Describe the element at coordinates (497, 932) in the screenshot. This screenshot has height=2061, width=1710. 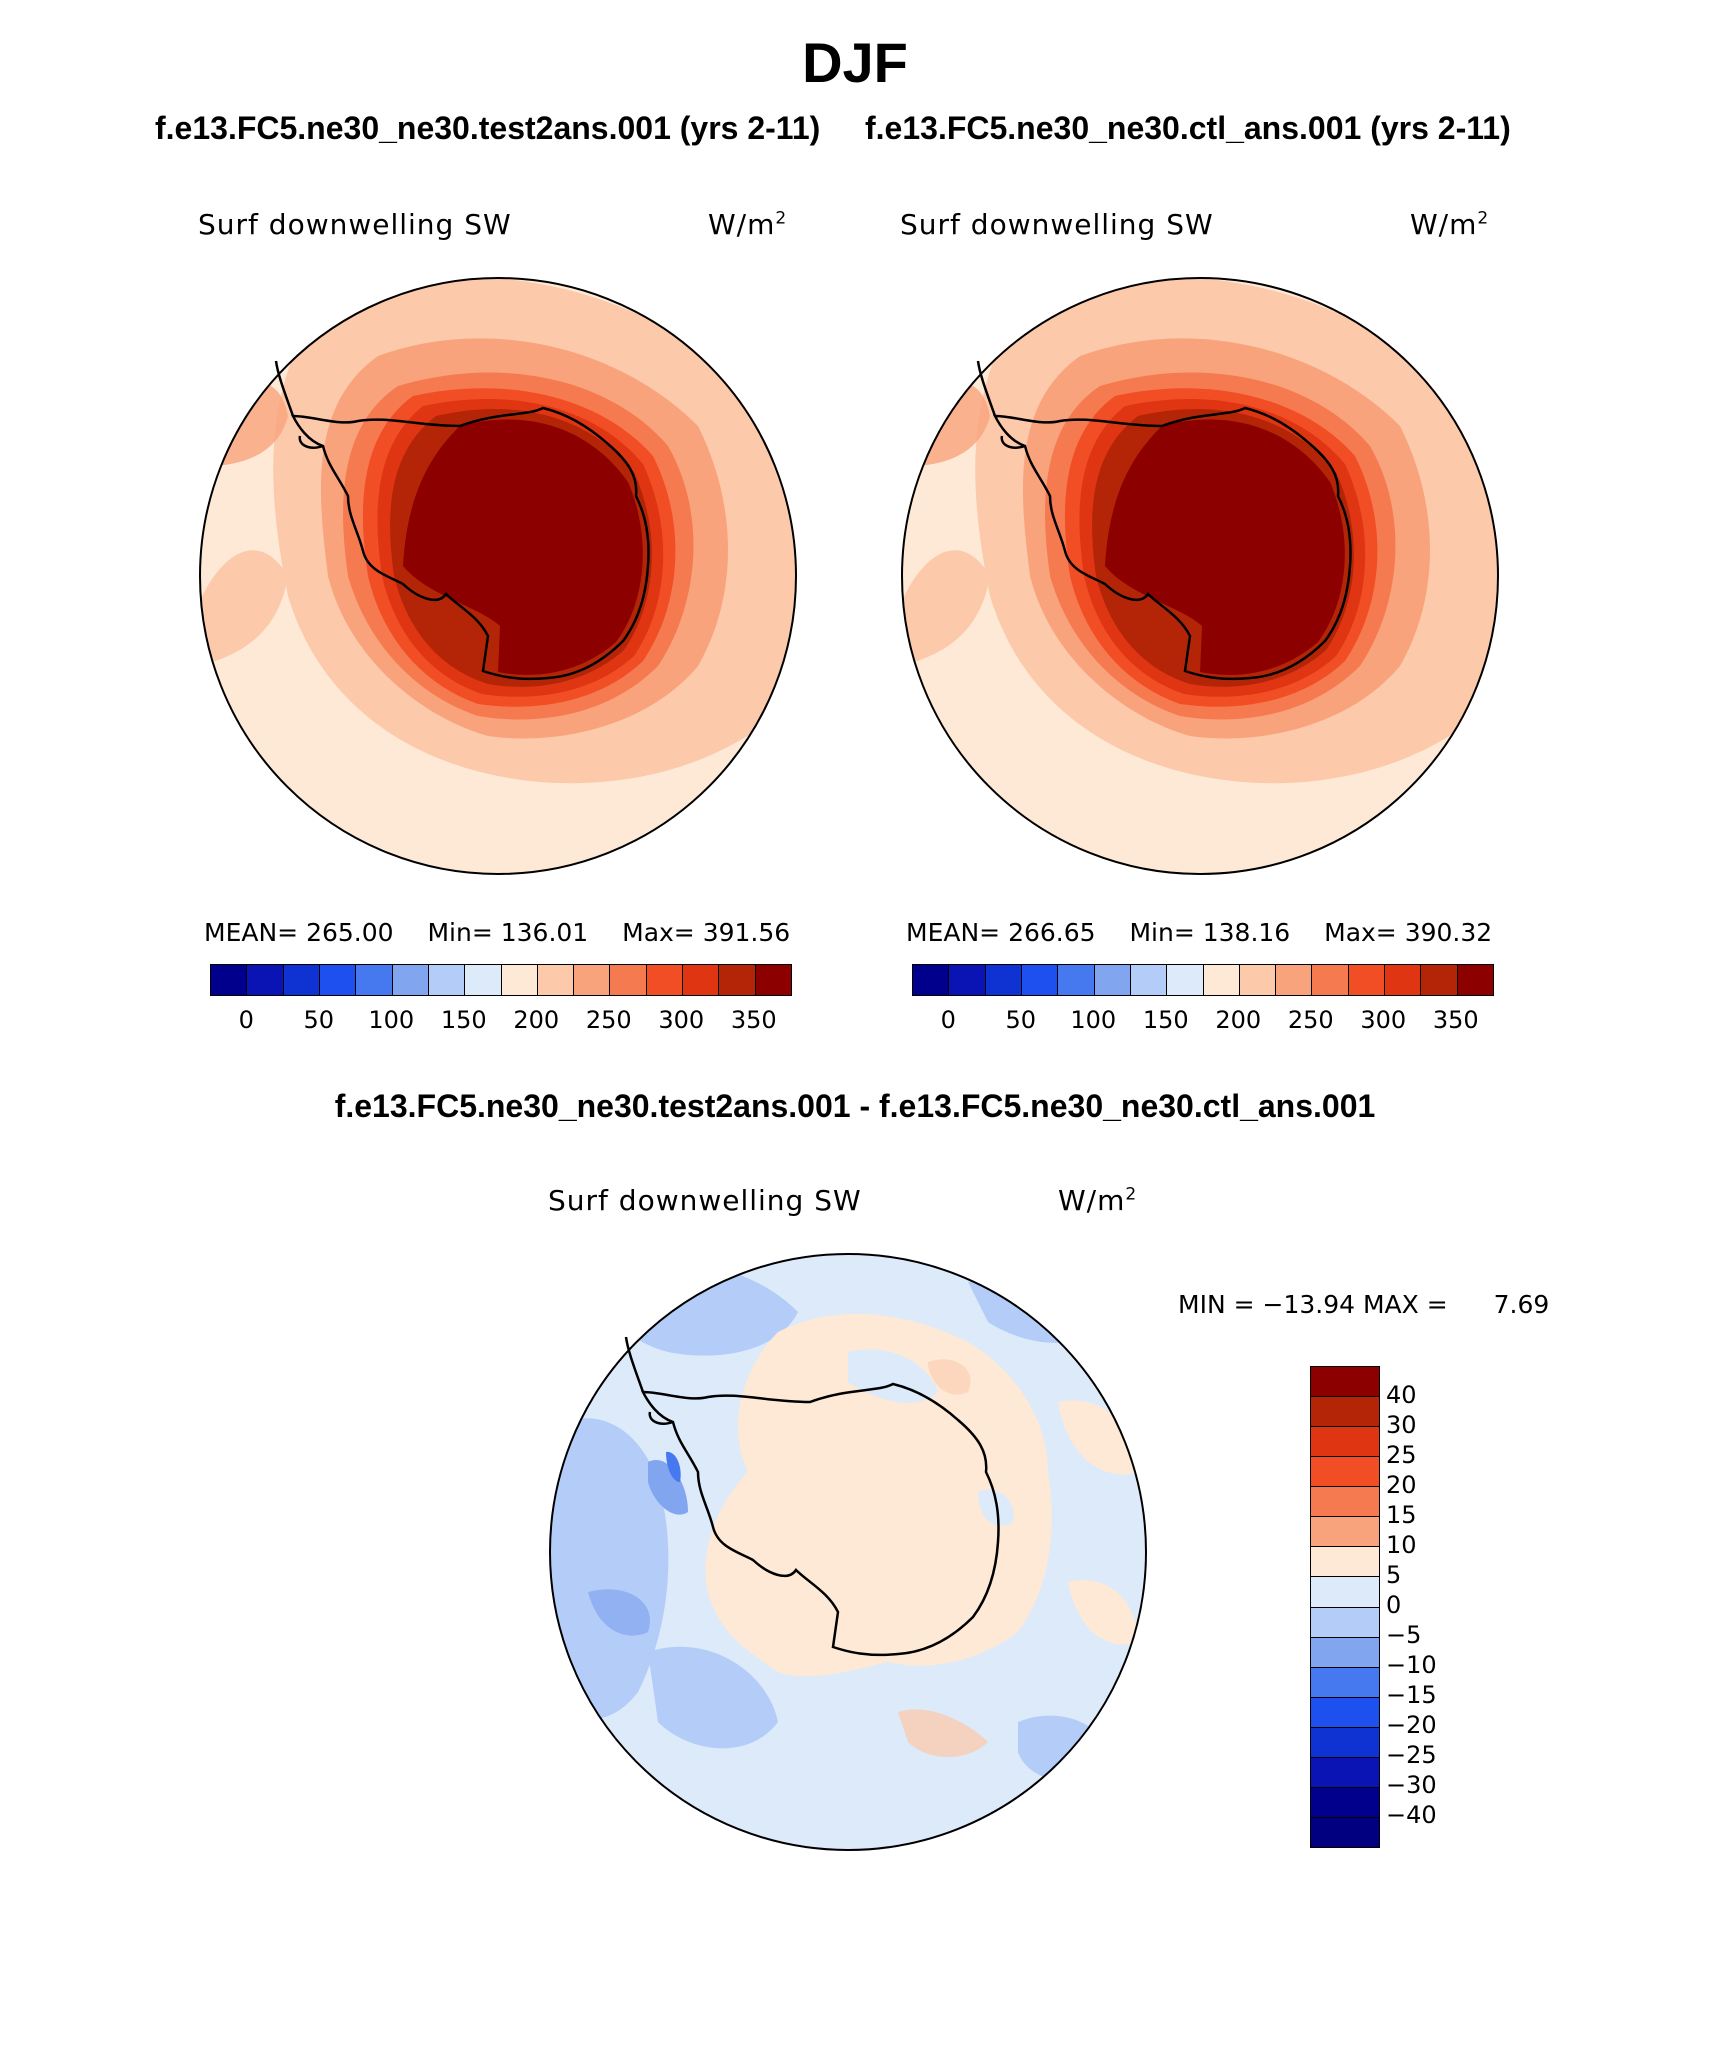
I see `test-stats: MEAN= 265.00 Min= 136.01 Max= 391.56` at that location.